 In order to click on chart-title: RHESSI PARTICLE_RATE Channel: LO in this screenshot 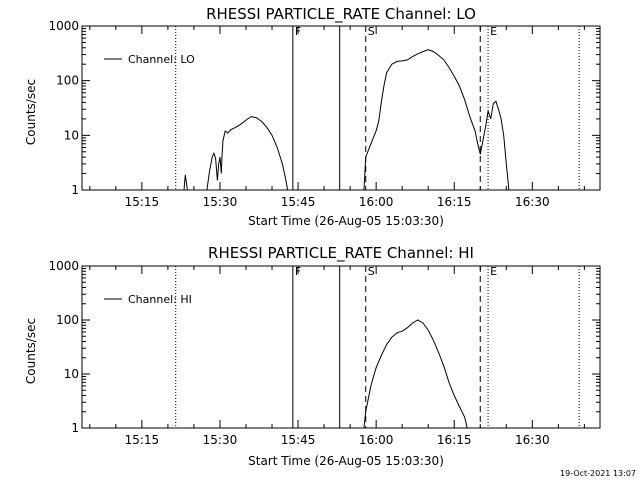, I will do `click(341, 14)`.